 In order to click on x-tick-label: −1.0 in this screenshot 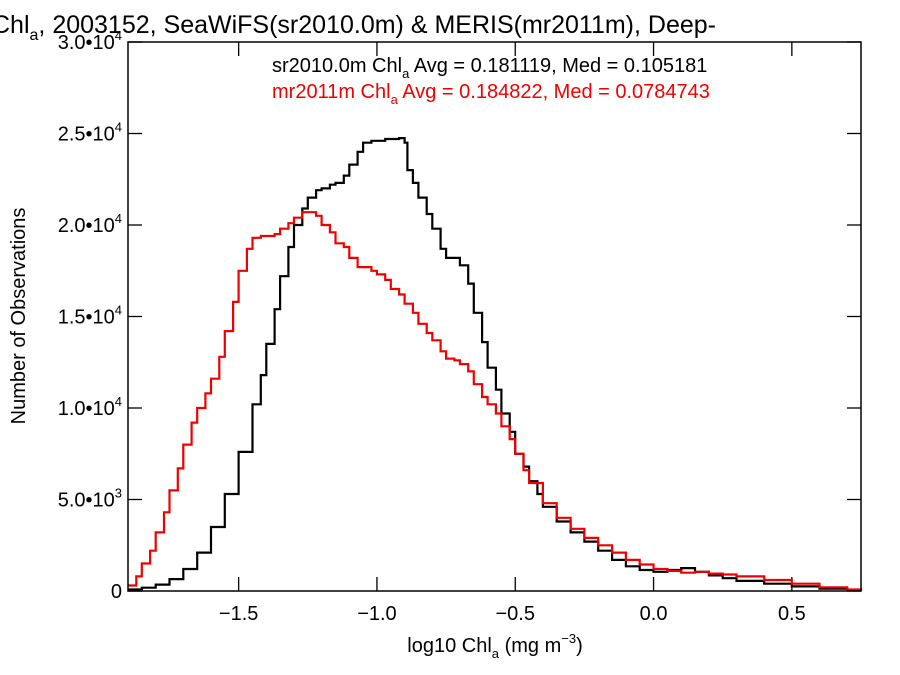, I will do `click(376, 614)`.